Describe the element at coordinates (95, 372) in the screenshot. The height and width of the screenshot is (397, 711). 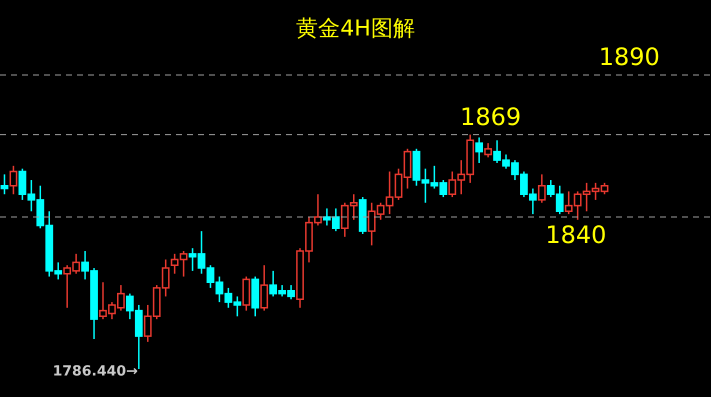
I see `annotation: 1786.440→` at that location.